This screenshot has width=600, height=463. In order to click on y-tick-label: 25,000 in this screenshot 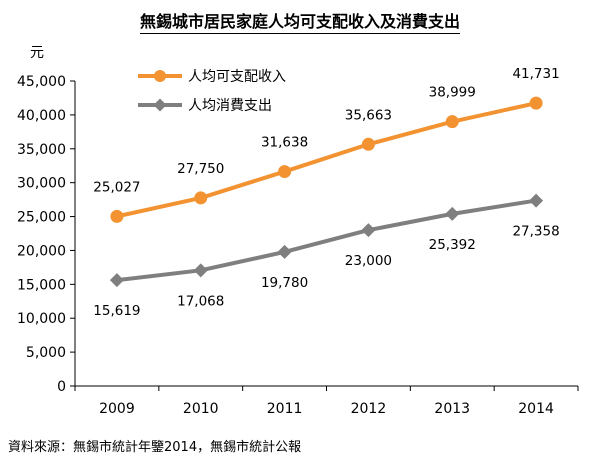, I will do `click(41, 218)`.